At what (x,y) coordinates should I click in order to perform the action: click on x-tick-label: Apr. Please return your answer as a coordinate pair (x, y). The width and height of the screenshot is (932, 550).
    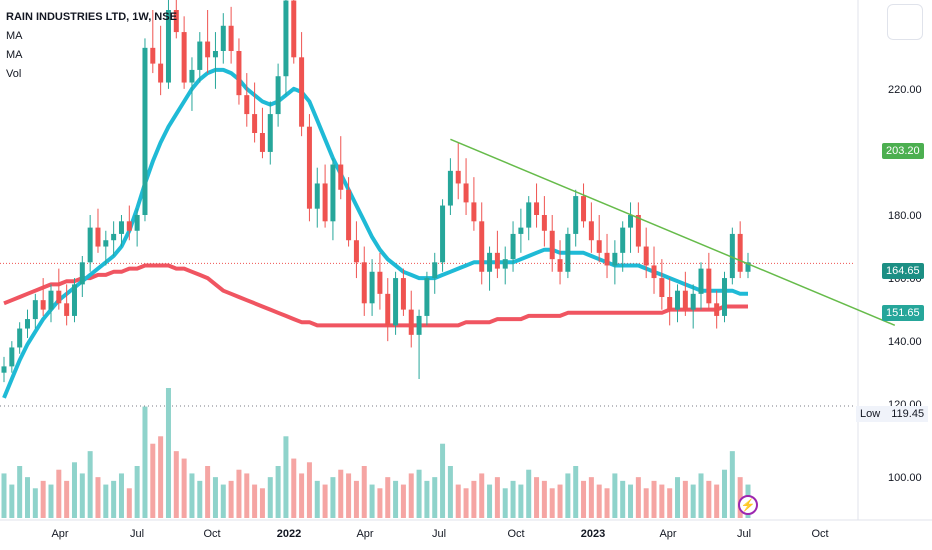
    Looking at the image, I should click on (364, 534).